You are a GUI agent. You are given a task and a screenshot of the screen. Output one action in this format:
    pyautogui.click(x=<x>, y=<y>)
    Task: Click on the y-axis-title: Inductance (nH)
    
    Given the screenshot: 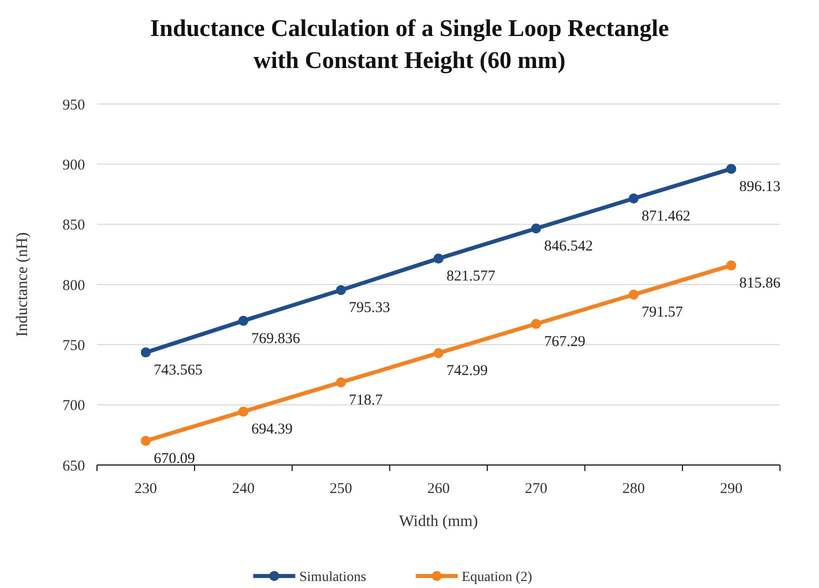 What is the action you would take?
    pyautogui.click(x=22, y=284)
    